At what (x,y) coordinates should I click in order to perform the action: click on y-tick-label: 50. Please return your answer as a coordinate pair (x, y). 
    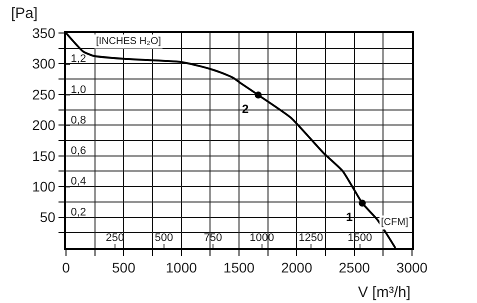
    Looking at the image, I should click on (48, 217).